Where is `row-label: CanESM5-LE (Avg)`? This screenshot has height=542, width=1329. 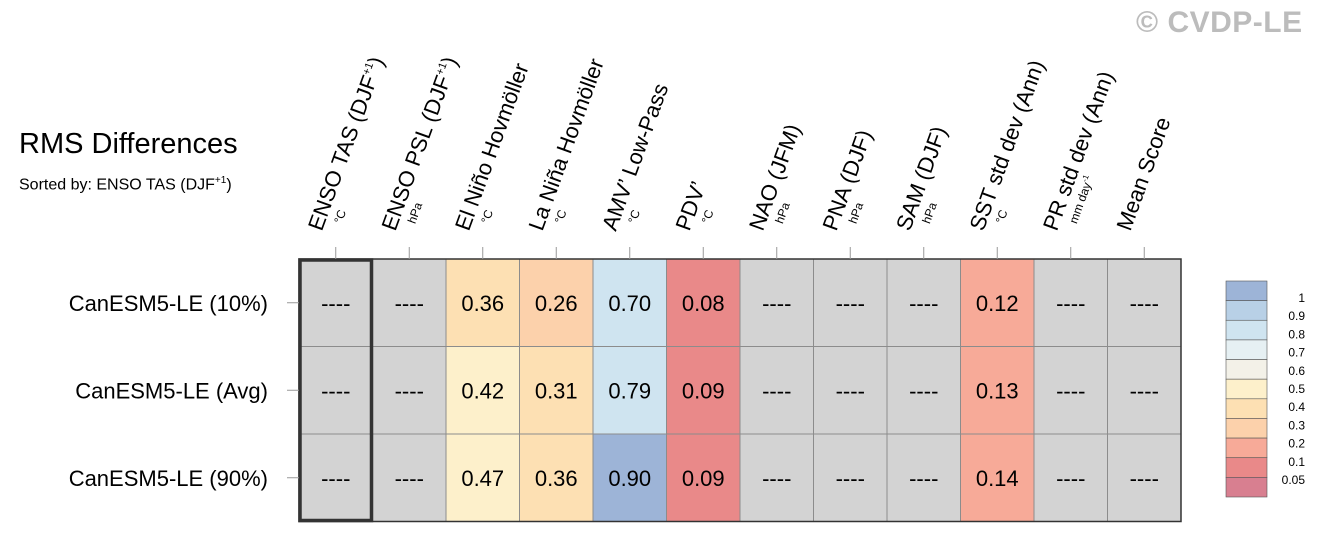 row-label: CanESM5-LE (Avg) is located at coordinates (171, 390).